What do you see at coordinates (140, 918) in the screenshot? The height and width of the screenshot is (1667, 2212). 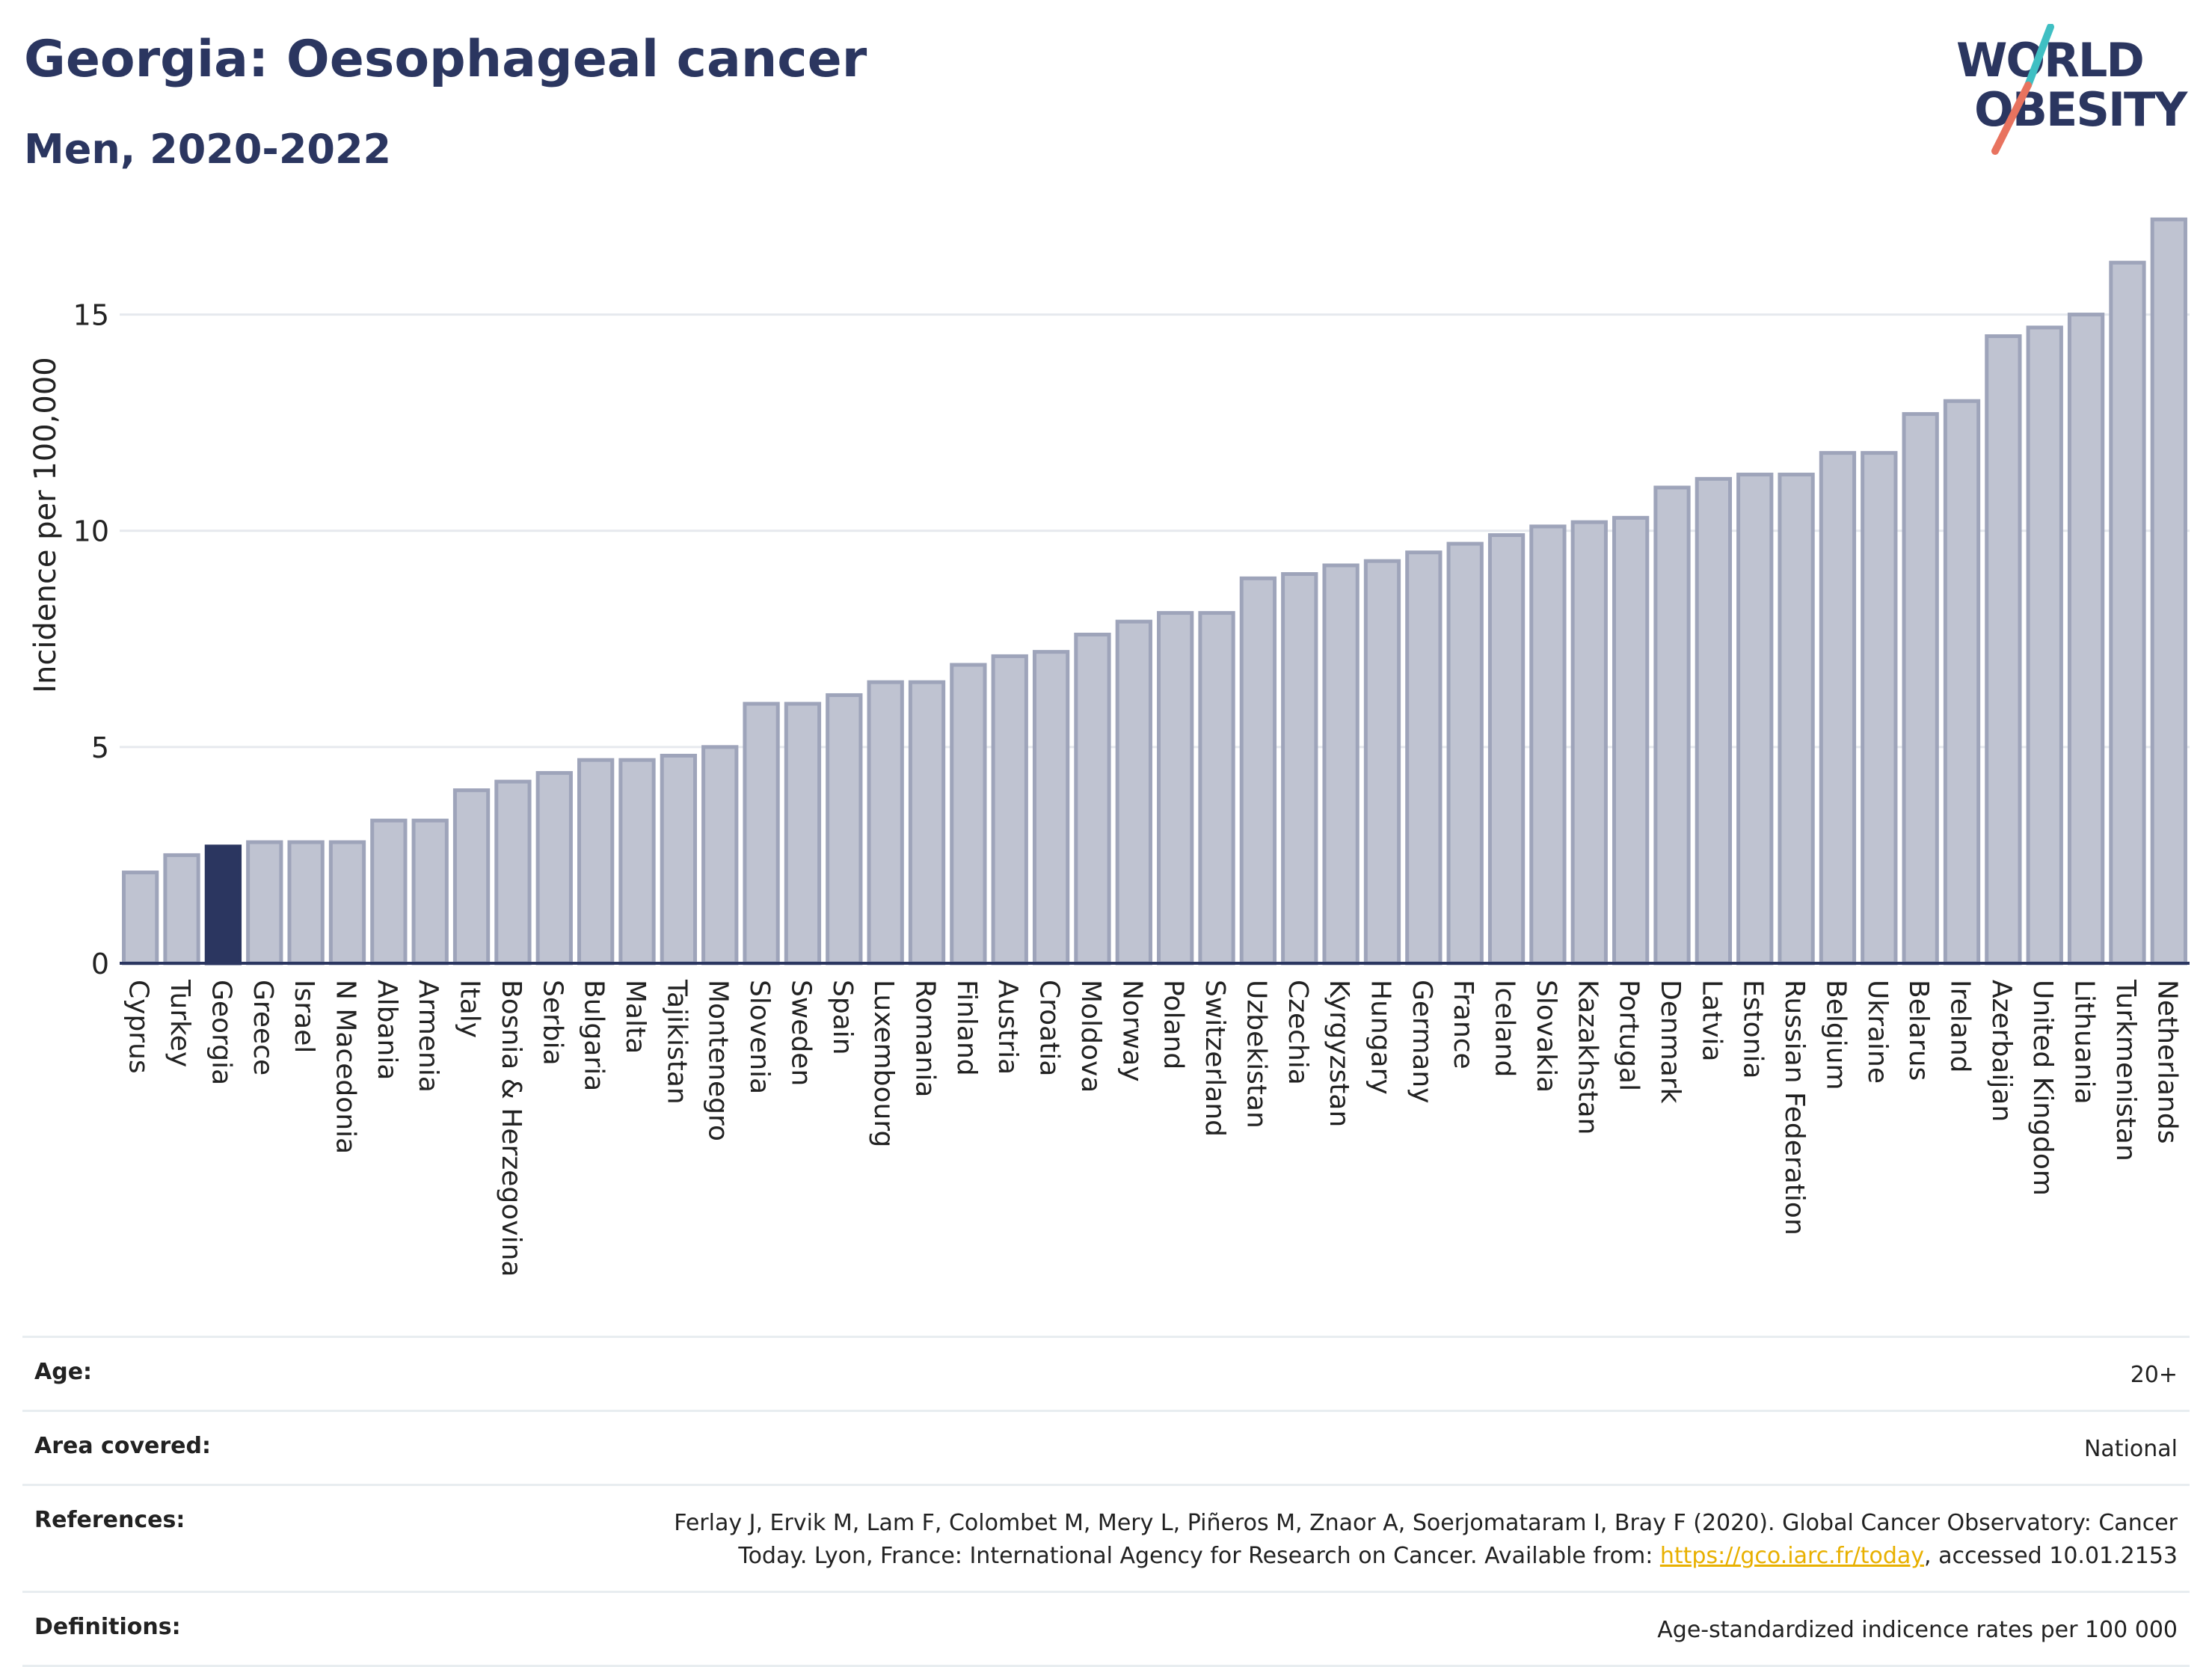 I see `bar-cyprus` at bounding box center [140, 918].